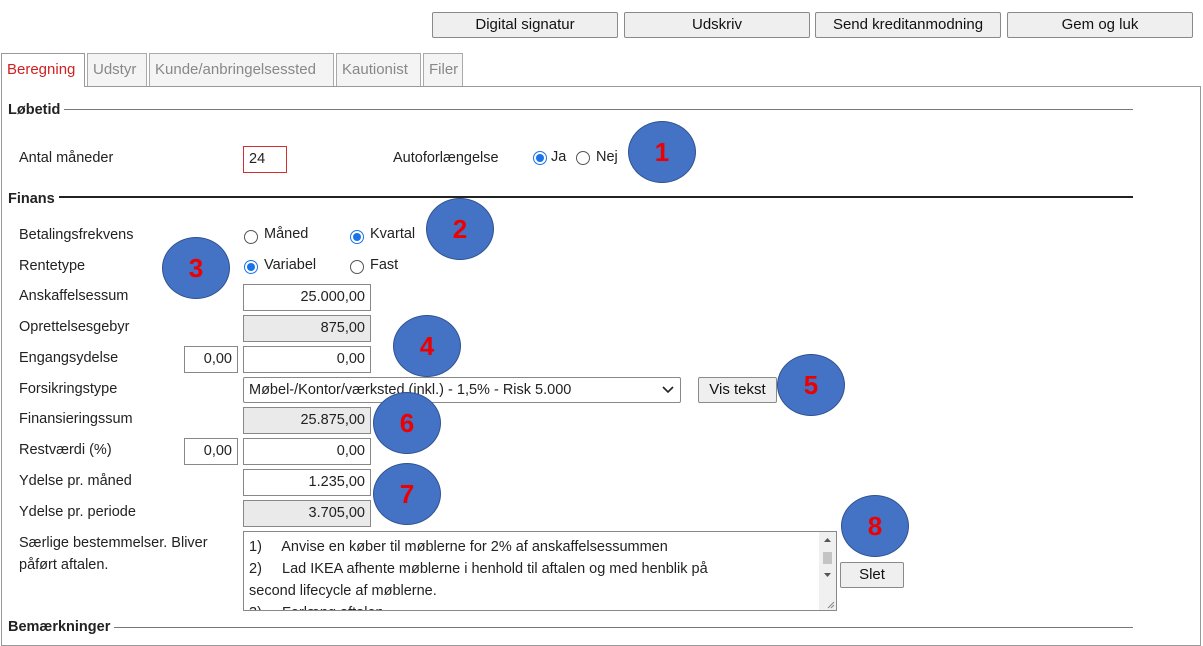 The height and width of the screenshot is (646, 1203). I want to click on callout-badge: 5, so click(811, 385).